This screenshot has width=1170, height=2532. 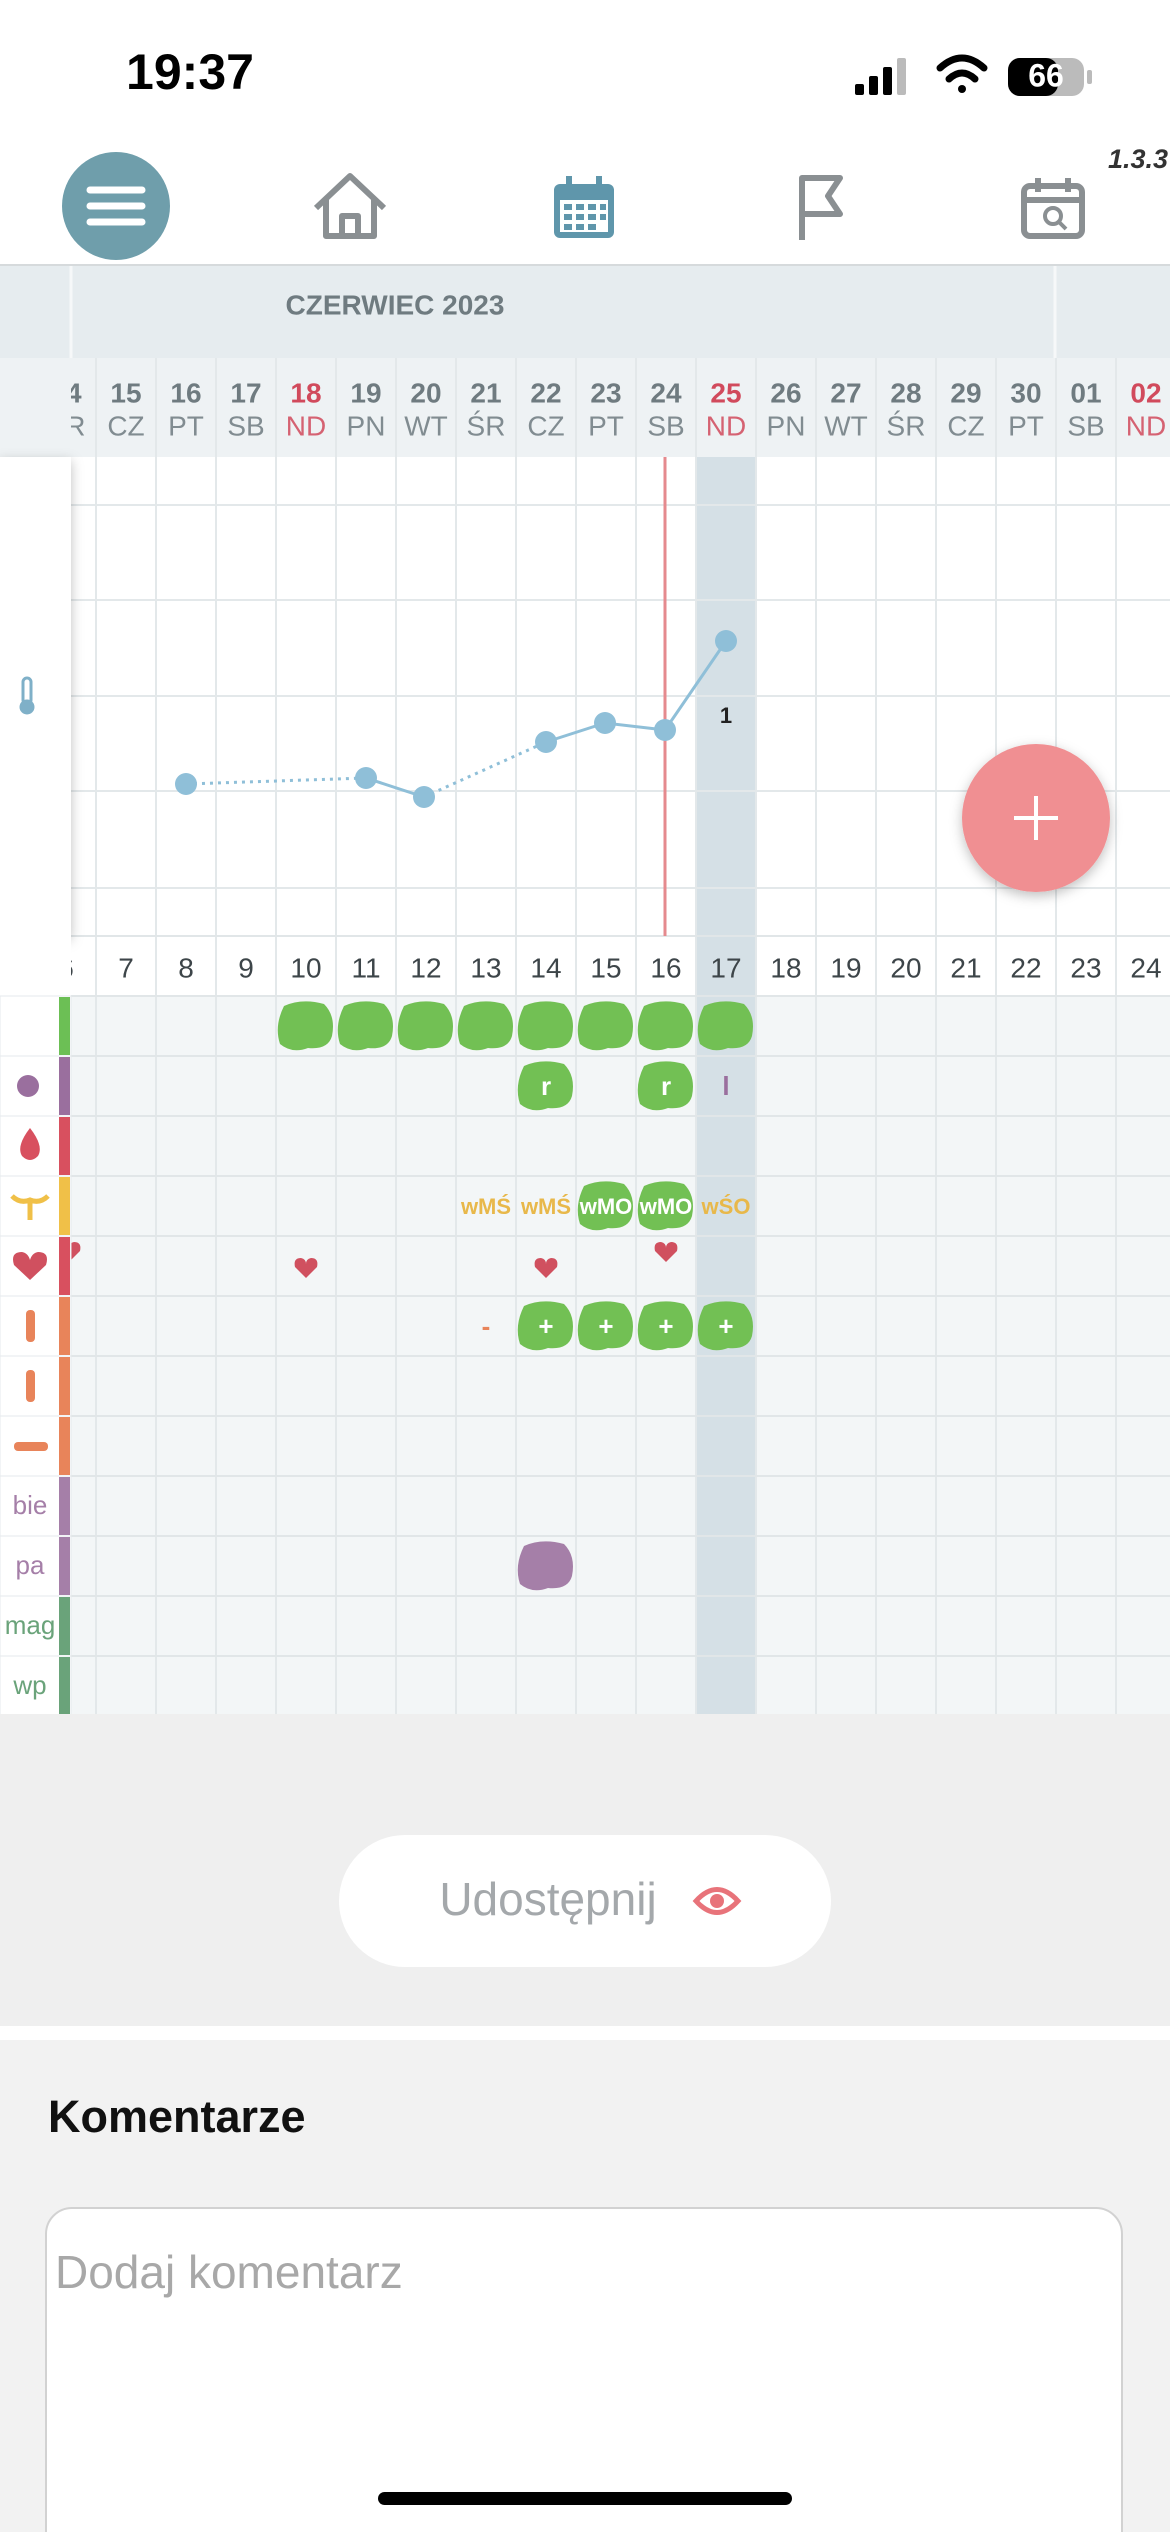 What do you see at coordinates (486, 425) in the screenshot?
I see `day-weekday: ŚR` at bounding box center [486, 425].